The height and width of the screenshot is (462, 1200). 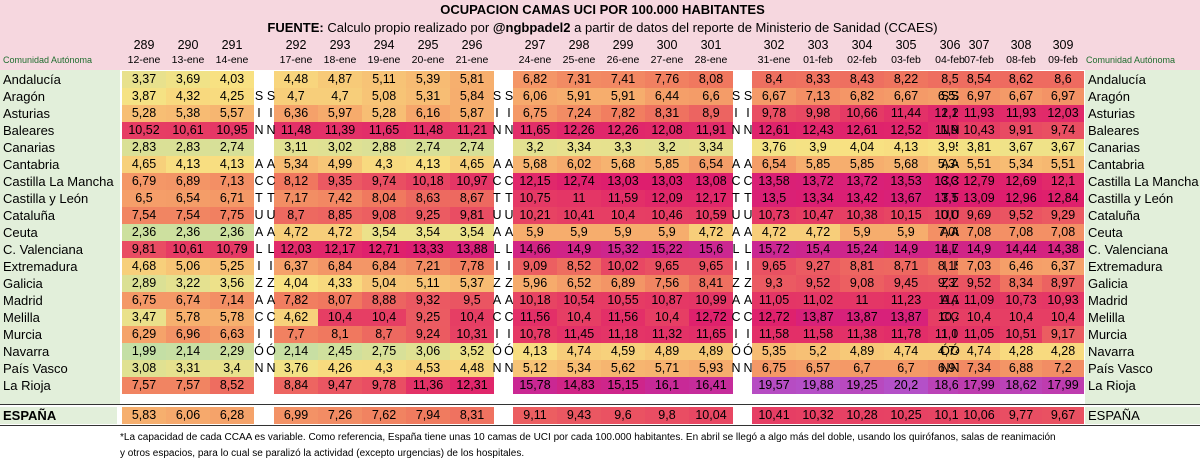 I want to click on data-cell: 1,99, so click(x=144, y=351).